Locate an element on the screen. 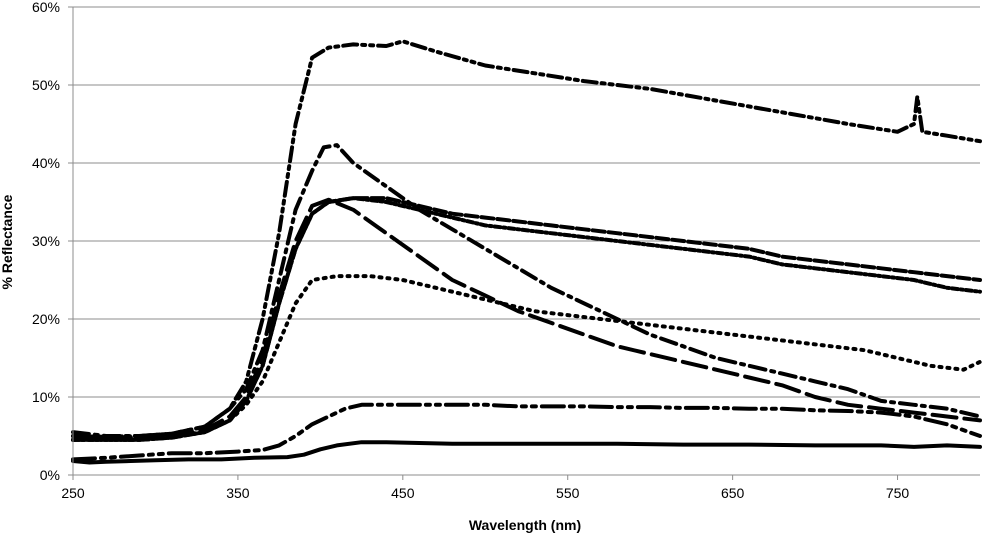 The image size is (984, 538). y-tick-label: 10% is located at coordinates (46, 397).